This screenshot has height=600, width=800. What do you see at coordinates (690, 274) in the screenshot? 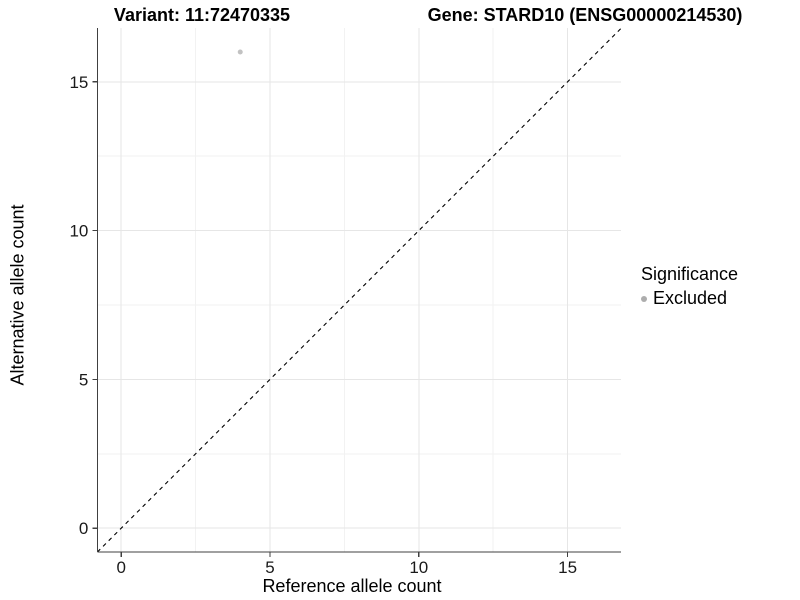
I see `legend-title: Significance` at bounding box center [690, 274].